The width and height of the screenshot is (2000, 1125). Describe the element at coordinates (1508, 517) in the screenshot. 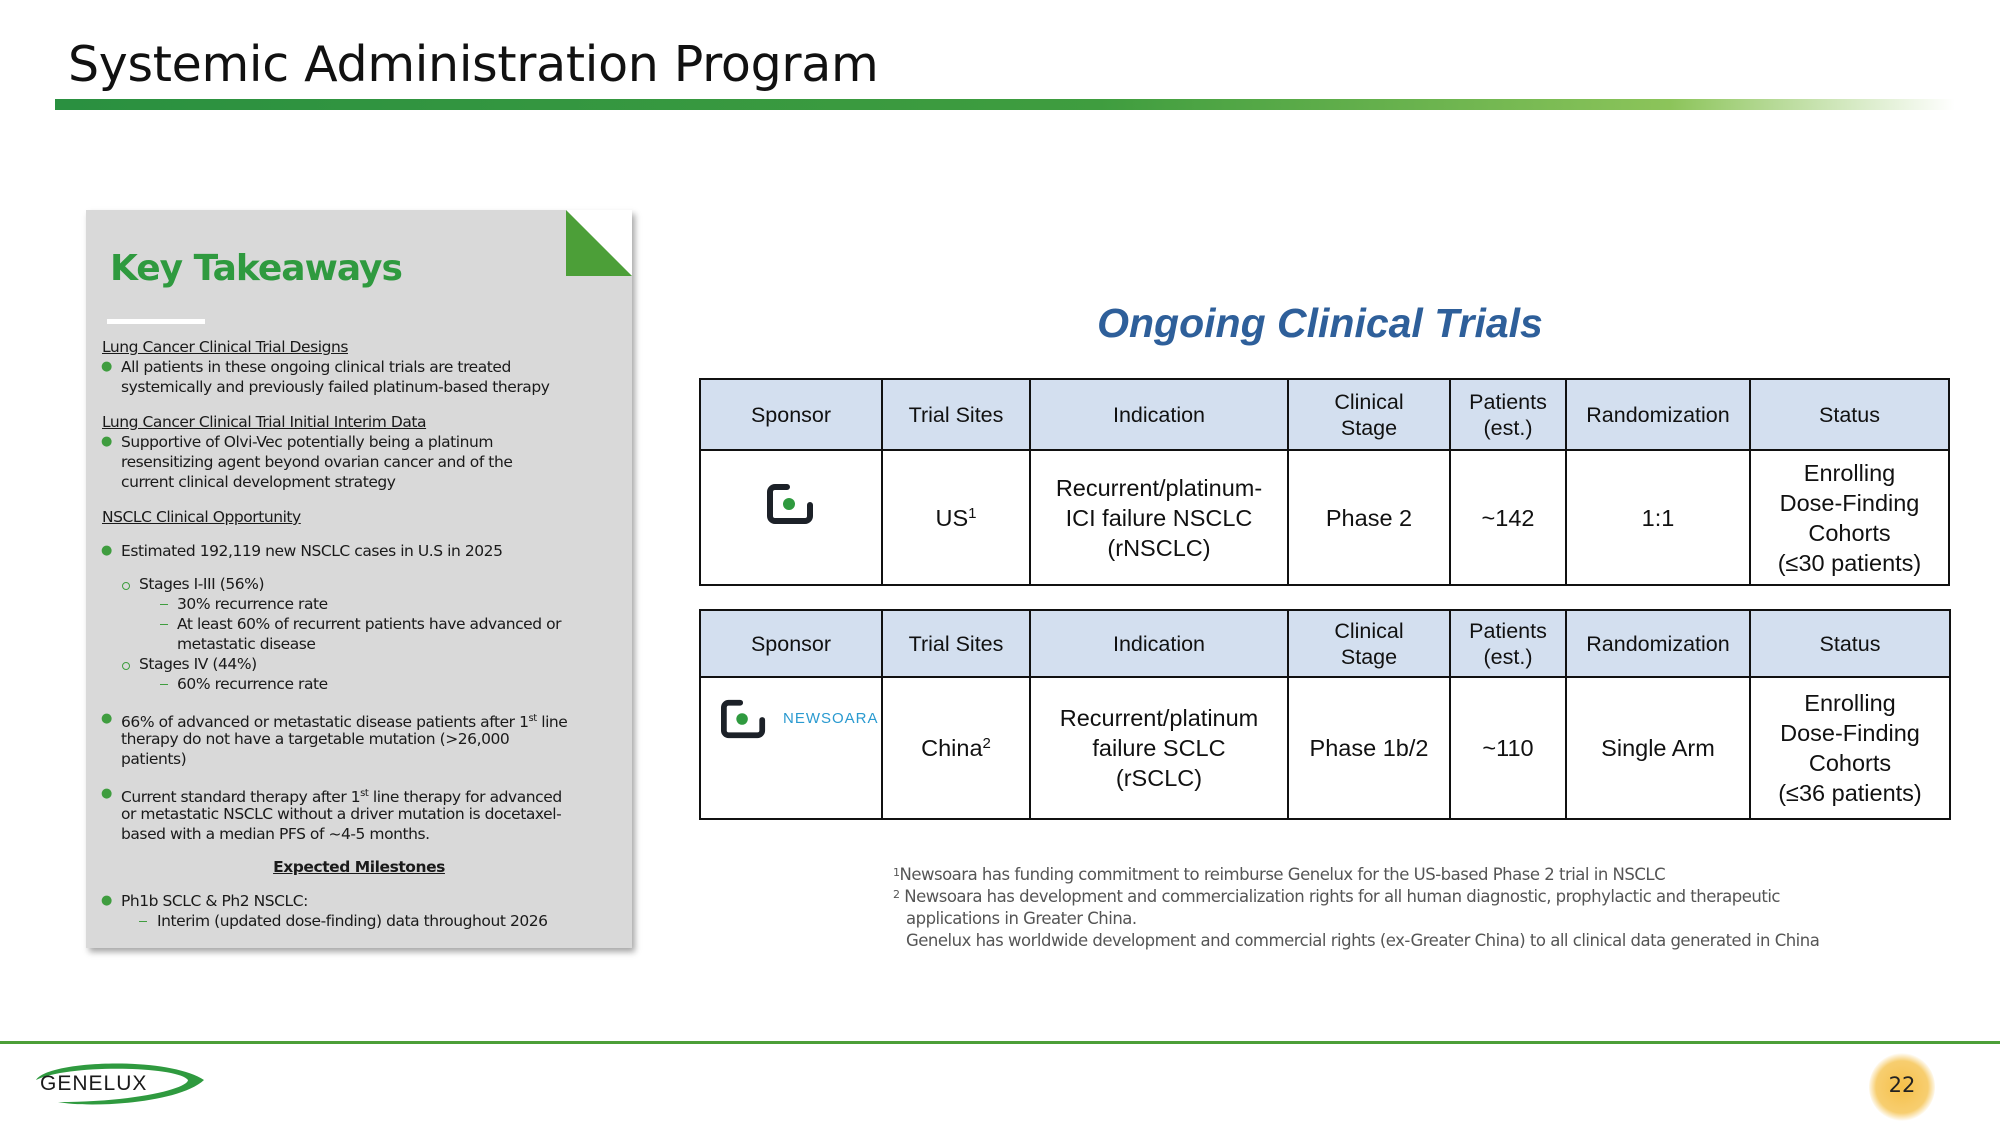

I see `patients-cell: ~142` at that location.